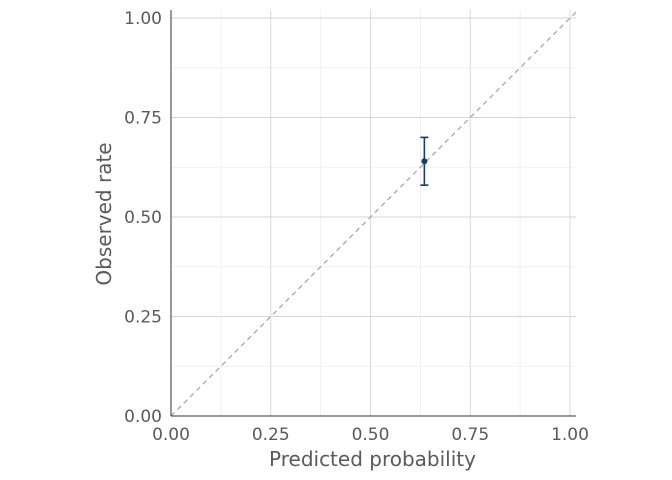  I want to click on y-tick-labels: 0.00 0.25 0.50 0.75 1.00, so click(143, 218).